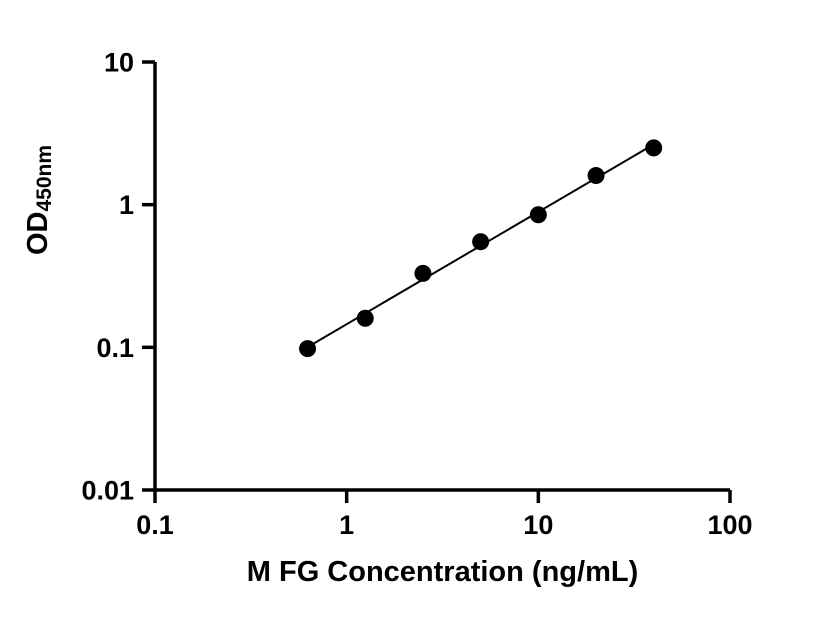 This screenshot has height=640, width=816. Describe the element at coordinates (442, 572) in the screenshot. I see `x-axis-title: M FG Concentration (ng/mL)` at that location.